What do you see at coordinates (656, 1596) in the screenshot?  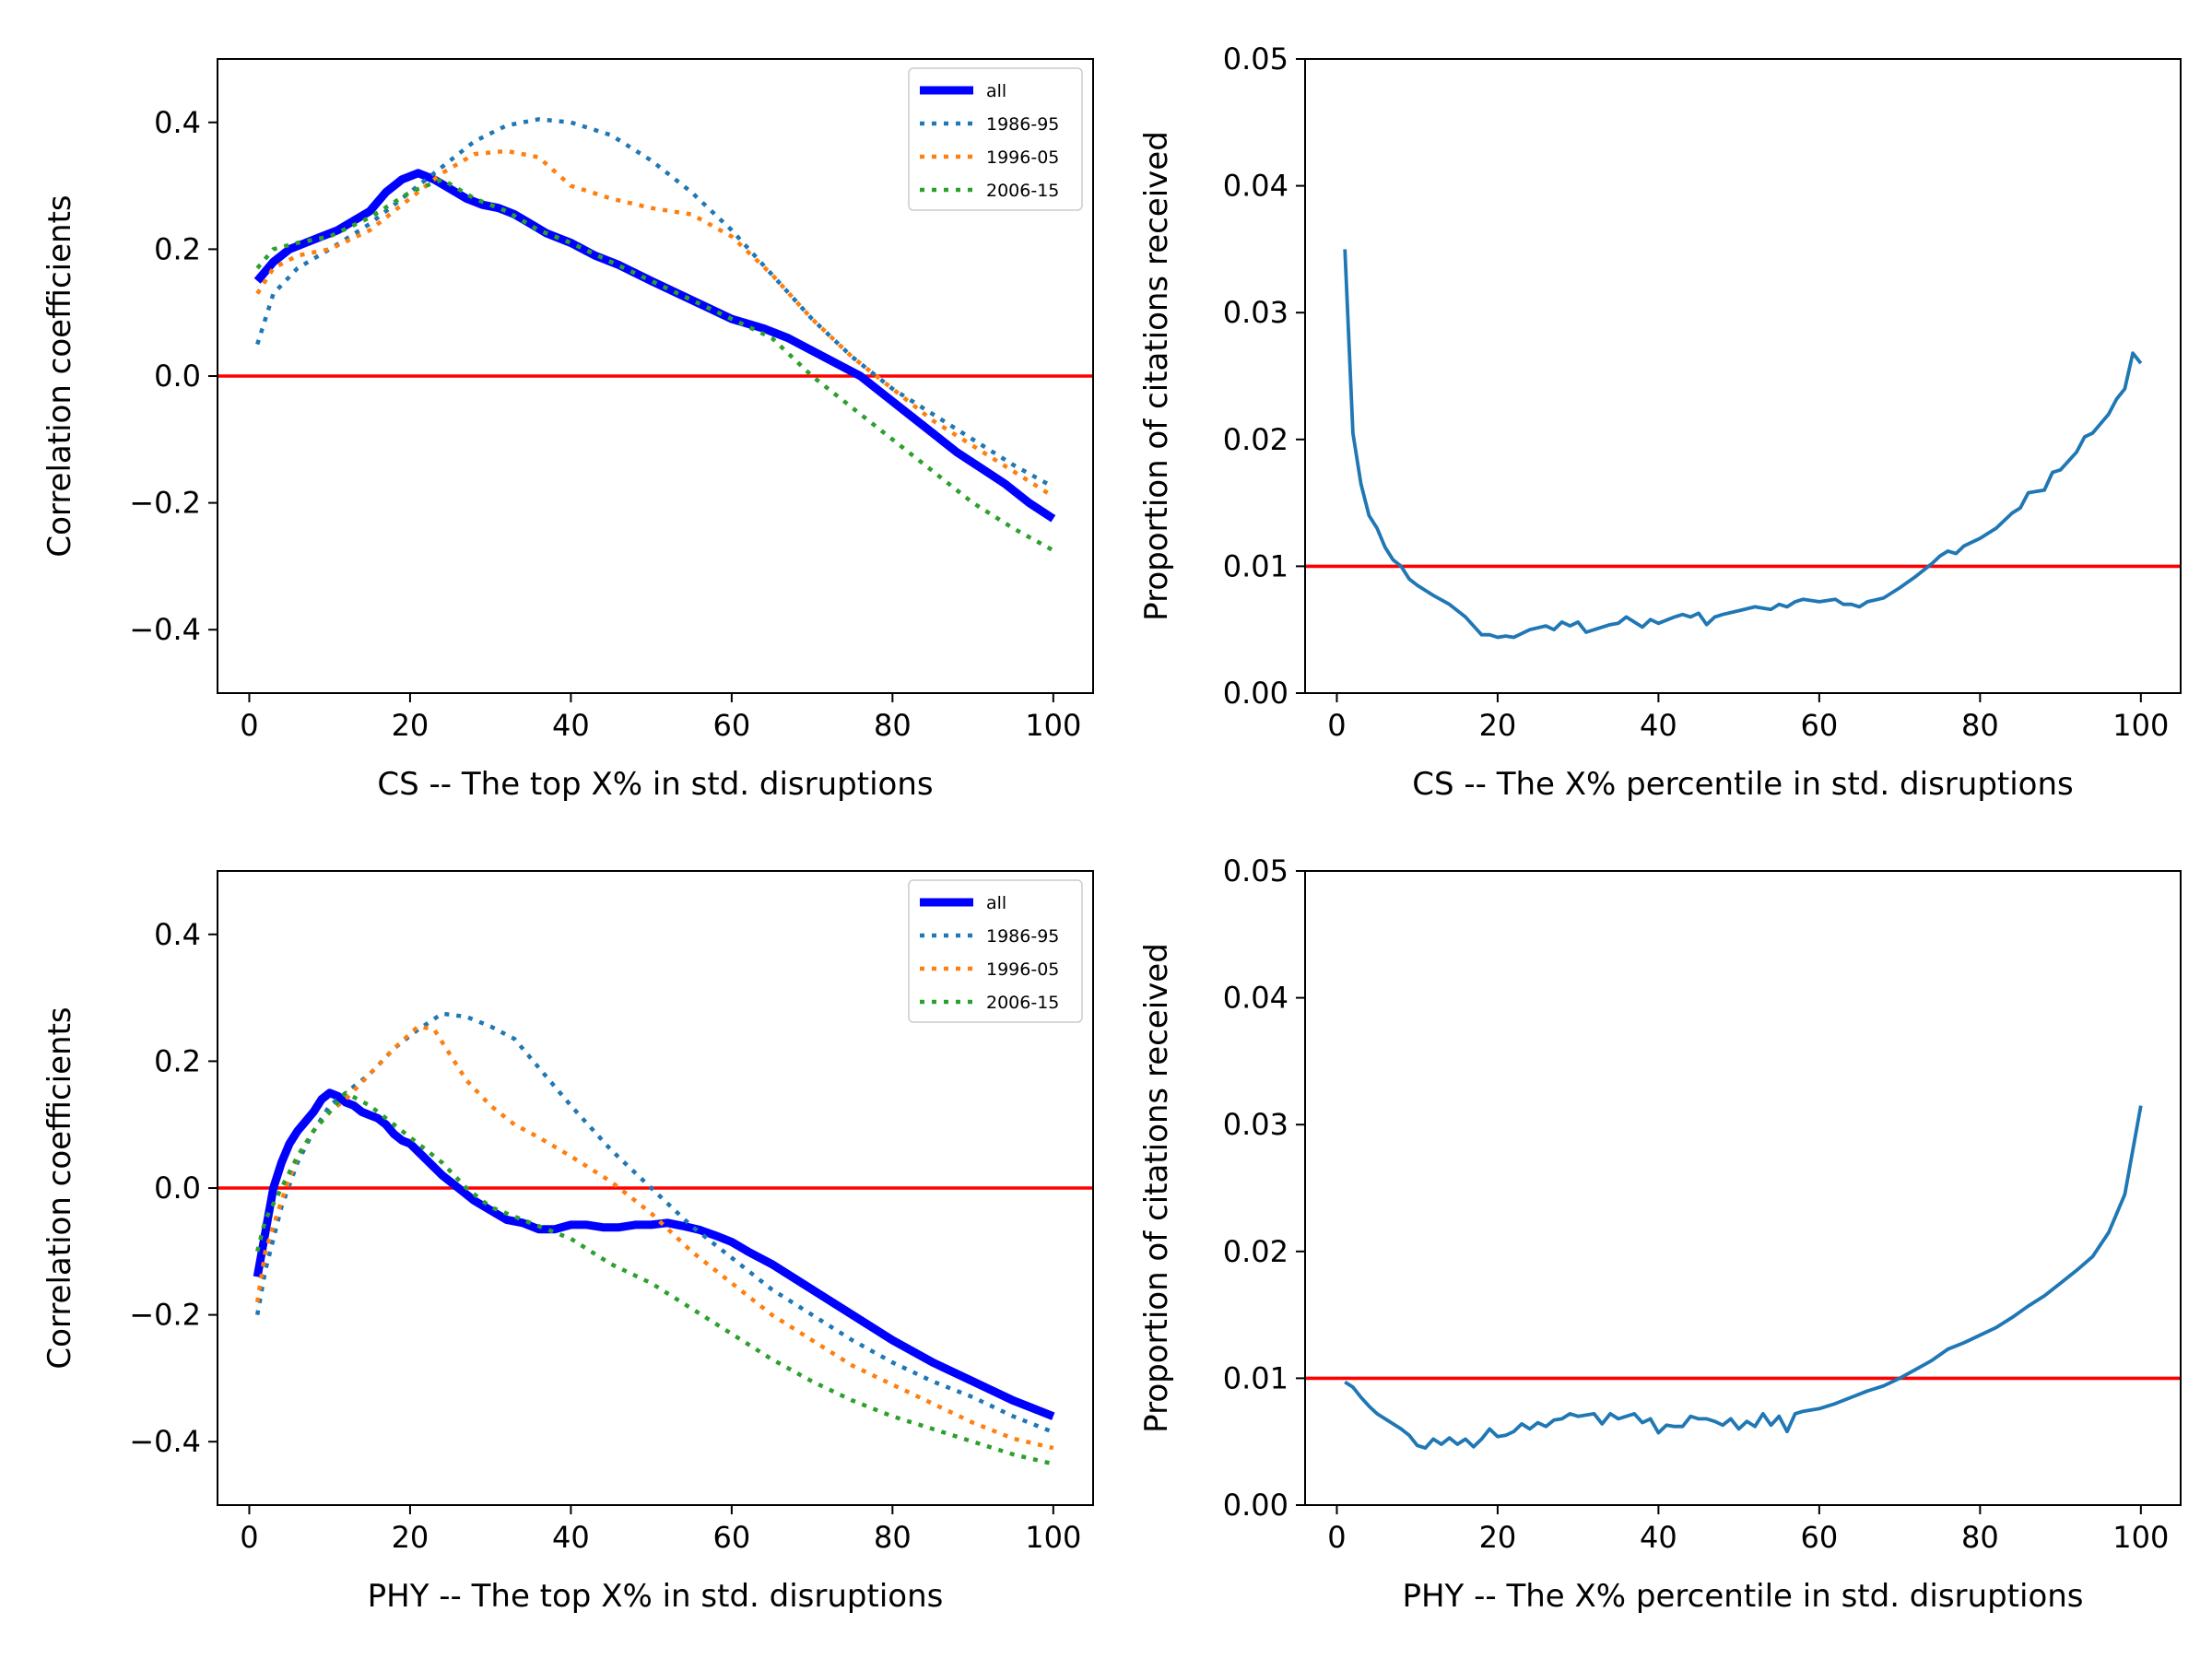 I see `x-axis-label: PHY -- The top X% in std. disruptions` at bounding box center [656, 1596].